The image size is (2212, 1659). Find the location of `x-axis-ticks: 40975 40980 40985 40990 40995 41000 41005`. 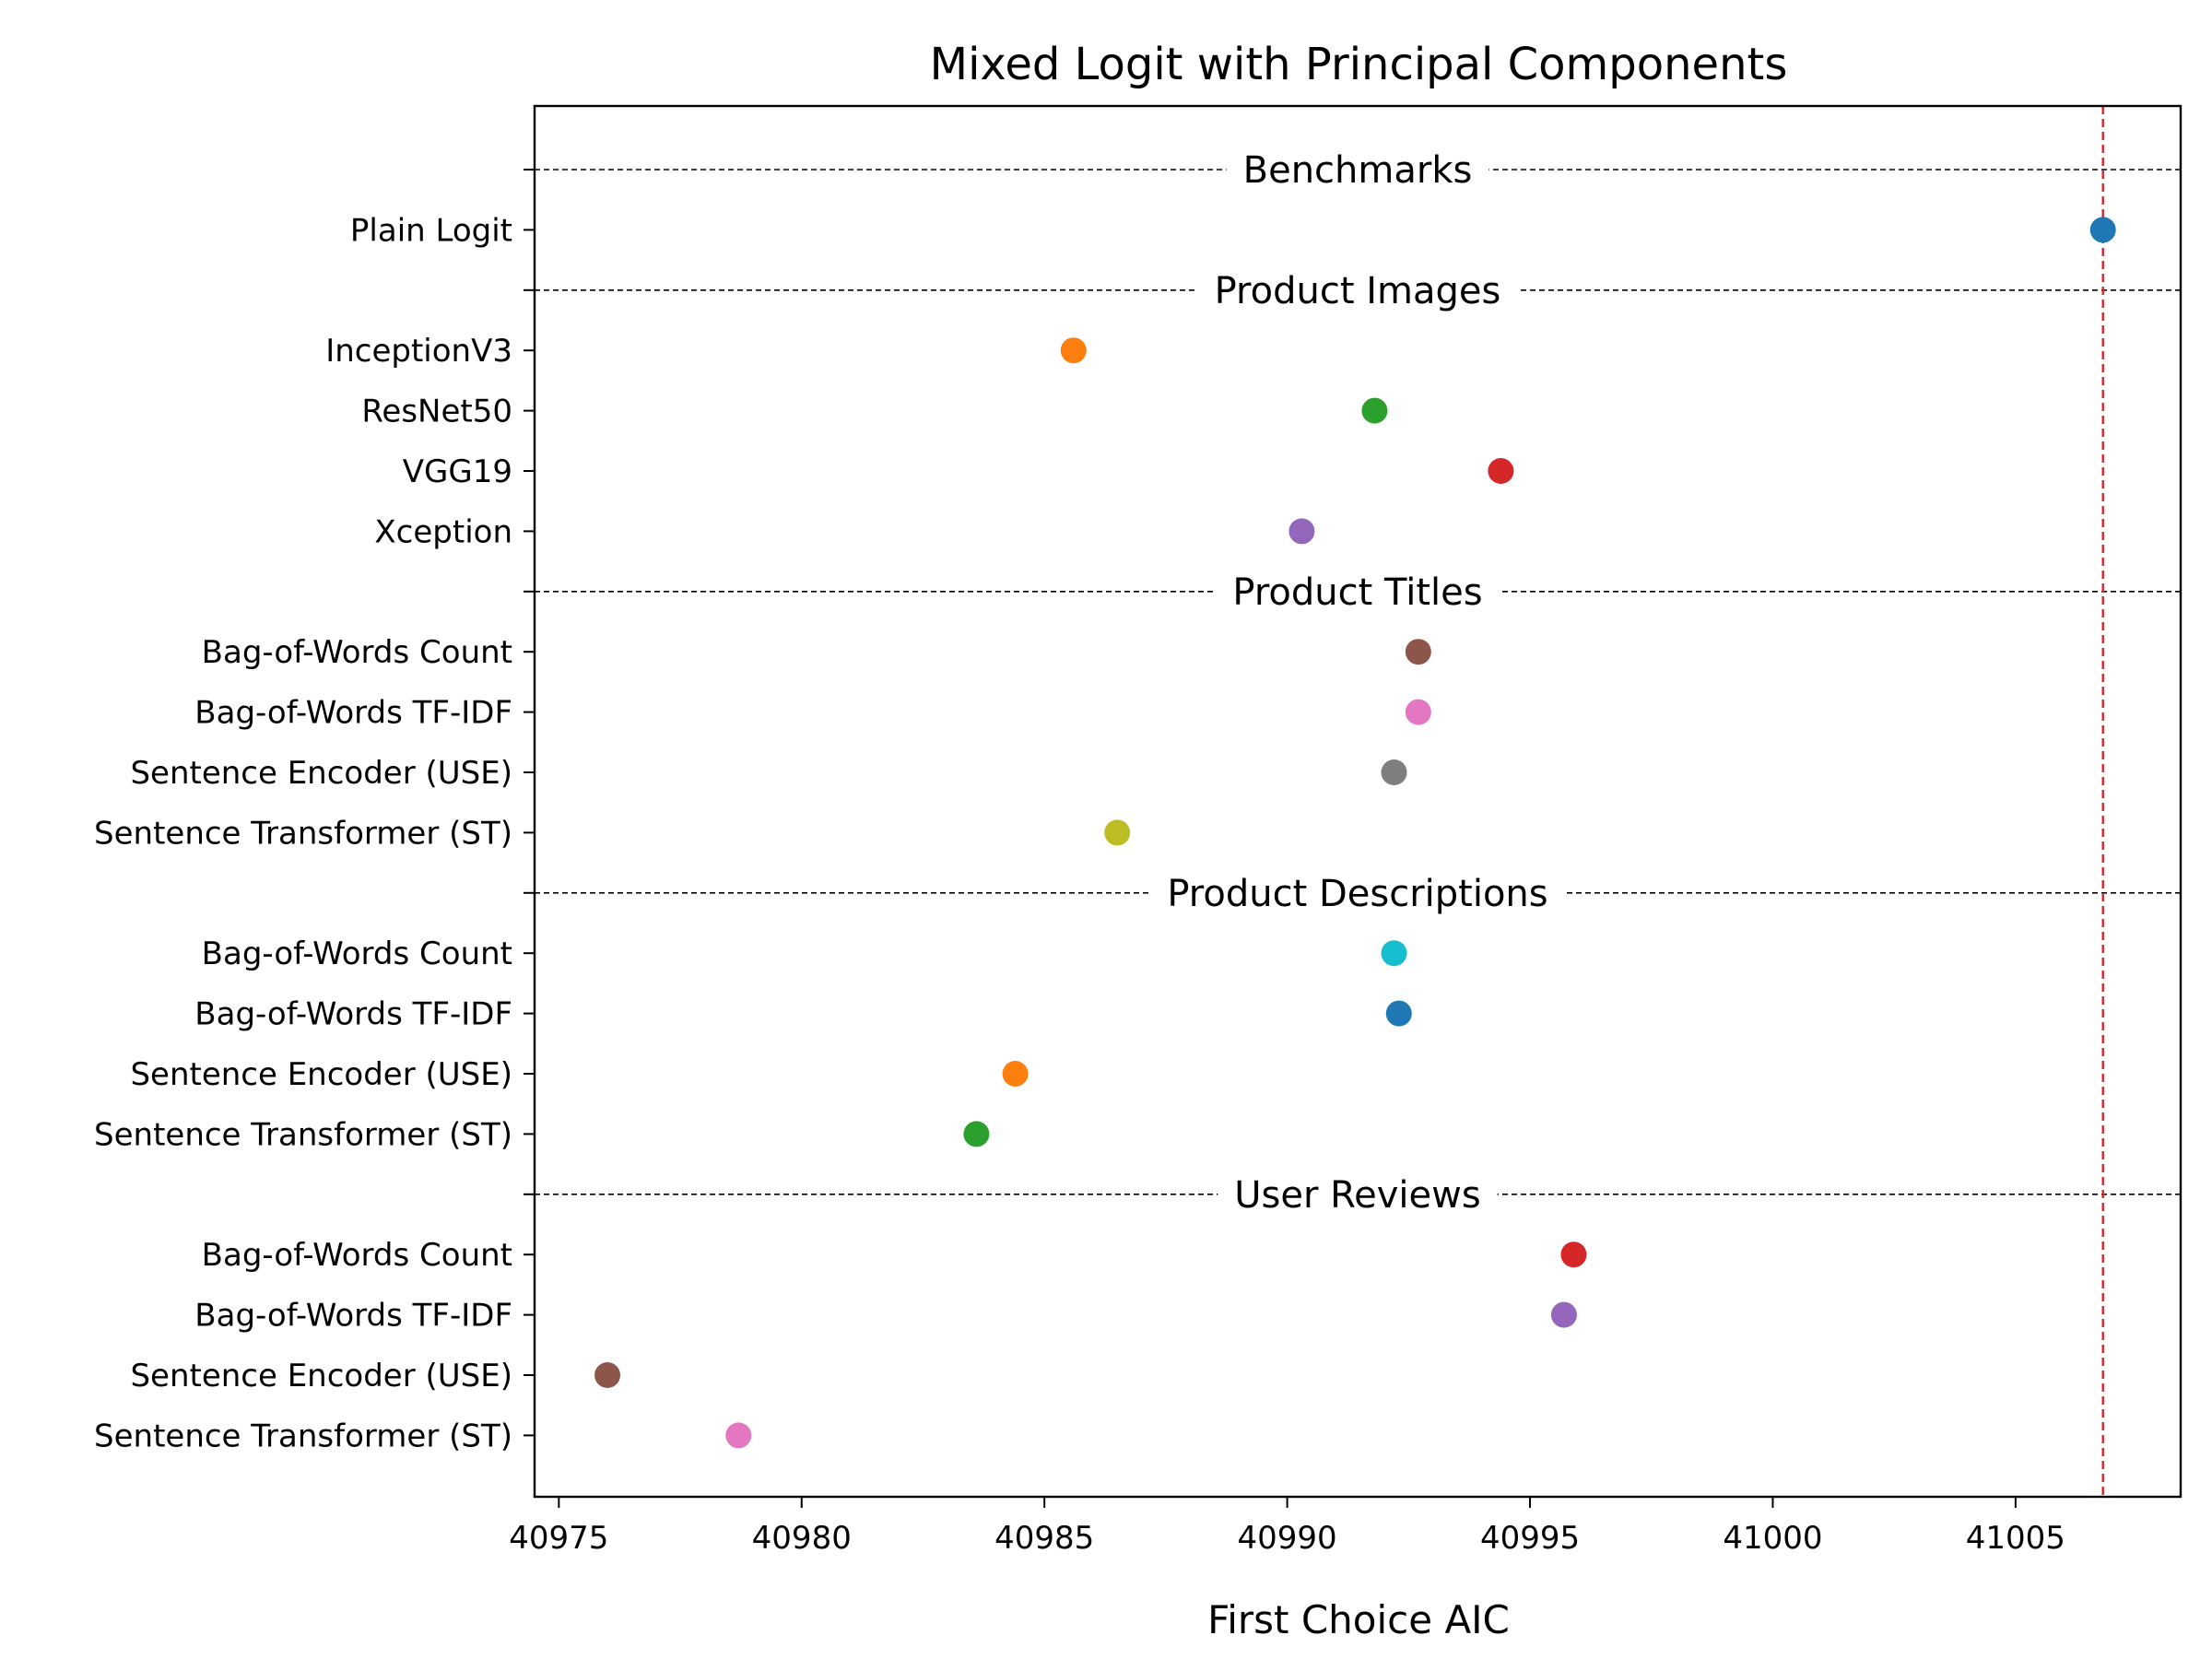

x-axis-ticks: 40975 40980 40985 40990 40995 41000 41005 is located at coordinates (1287, 1527).